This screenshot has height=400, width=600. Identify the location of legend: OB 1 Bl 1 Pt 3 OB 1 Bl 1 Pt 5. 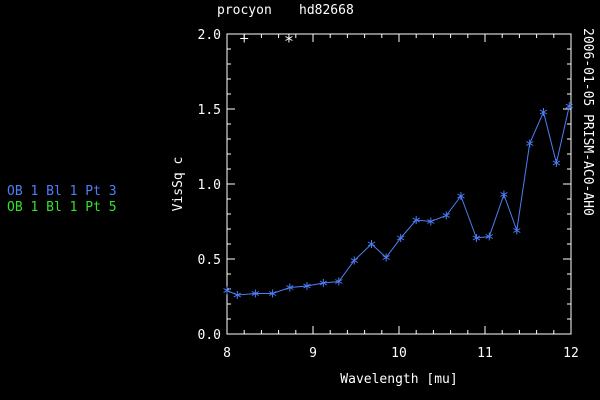
(62, 200).